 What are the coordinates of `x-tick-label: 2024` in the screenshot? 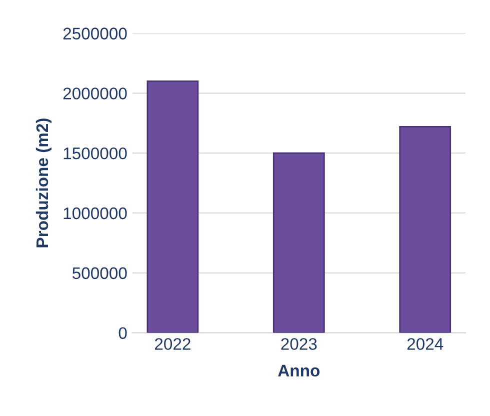 It's located at (425, 344).